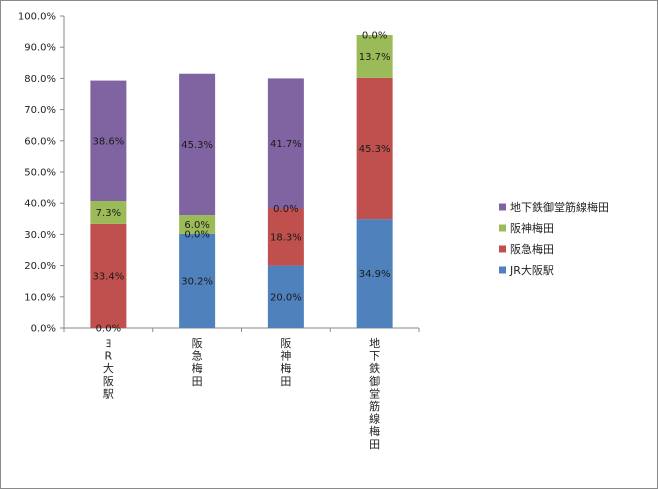  Describe the element at coordinates (40, 297) in the screenshot. I see `y-tick-label: 10.0%` at that location.